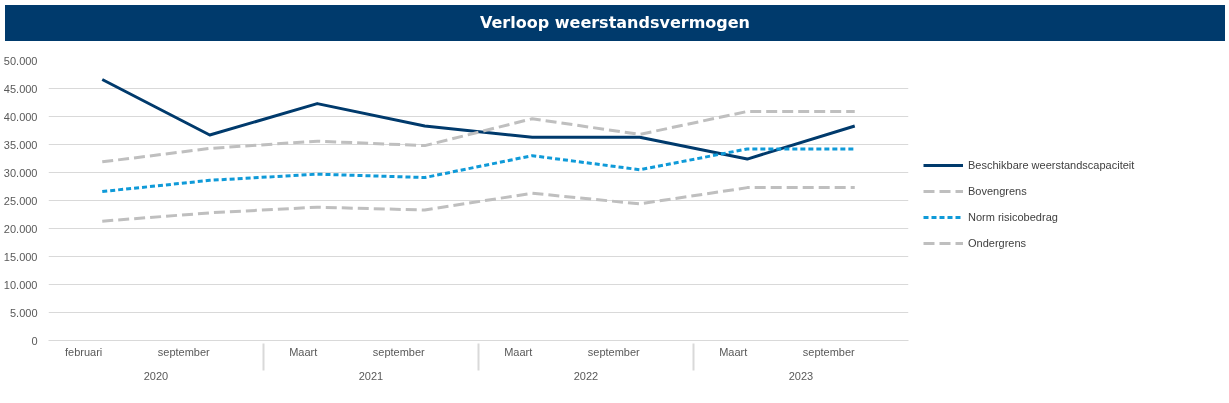  Describe the element at coordinates (20, 116) in the screenshot. I see `y-tick-label: 40.000` at that location.